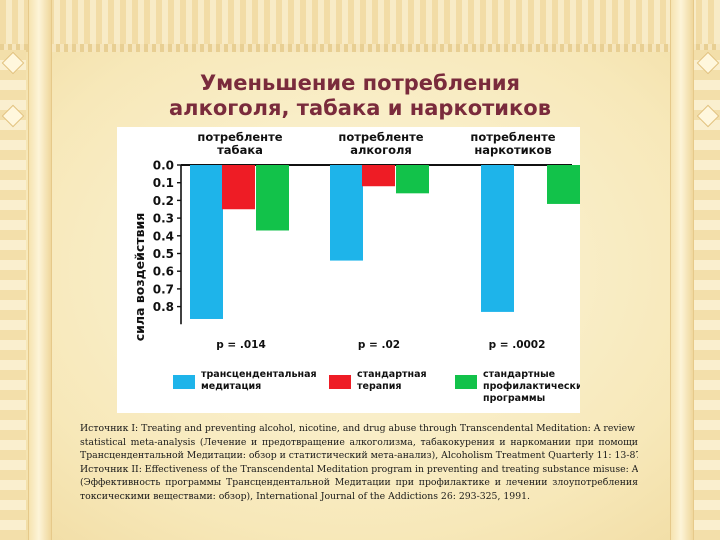 The height and width of the screenshot is (540, 720). I want to click on category-label: табака, so click(240, 150).